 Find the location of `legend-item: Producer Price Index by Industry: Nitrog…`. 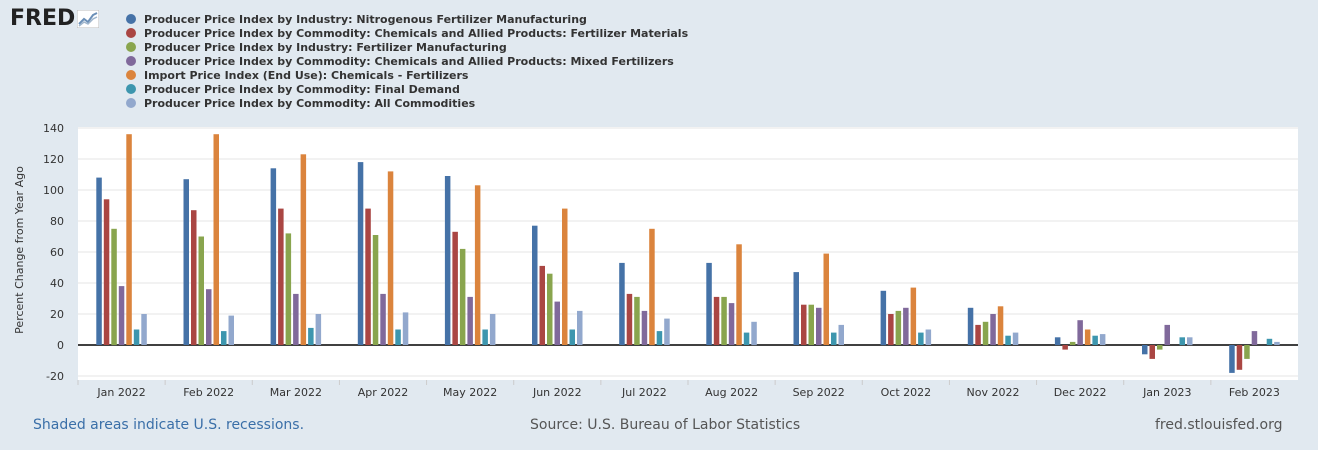

legend-item: Producer Price Index by Industry: Nitrog… is located at coordinates (407, 19).